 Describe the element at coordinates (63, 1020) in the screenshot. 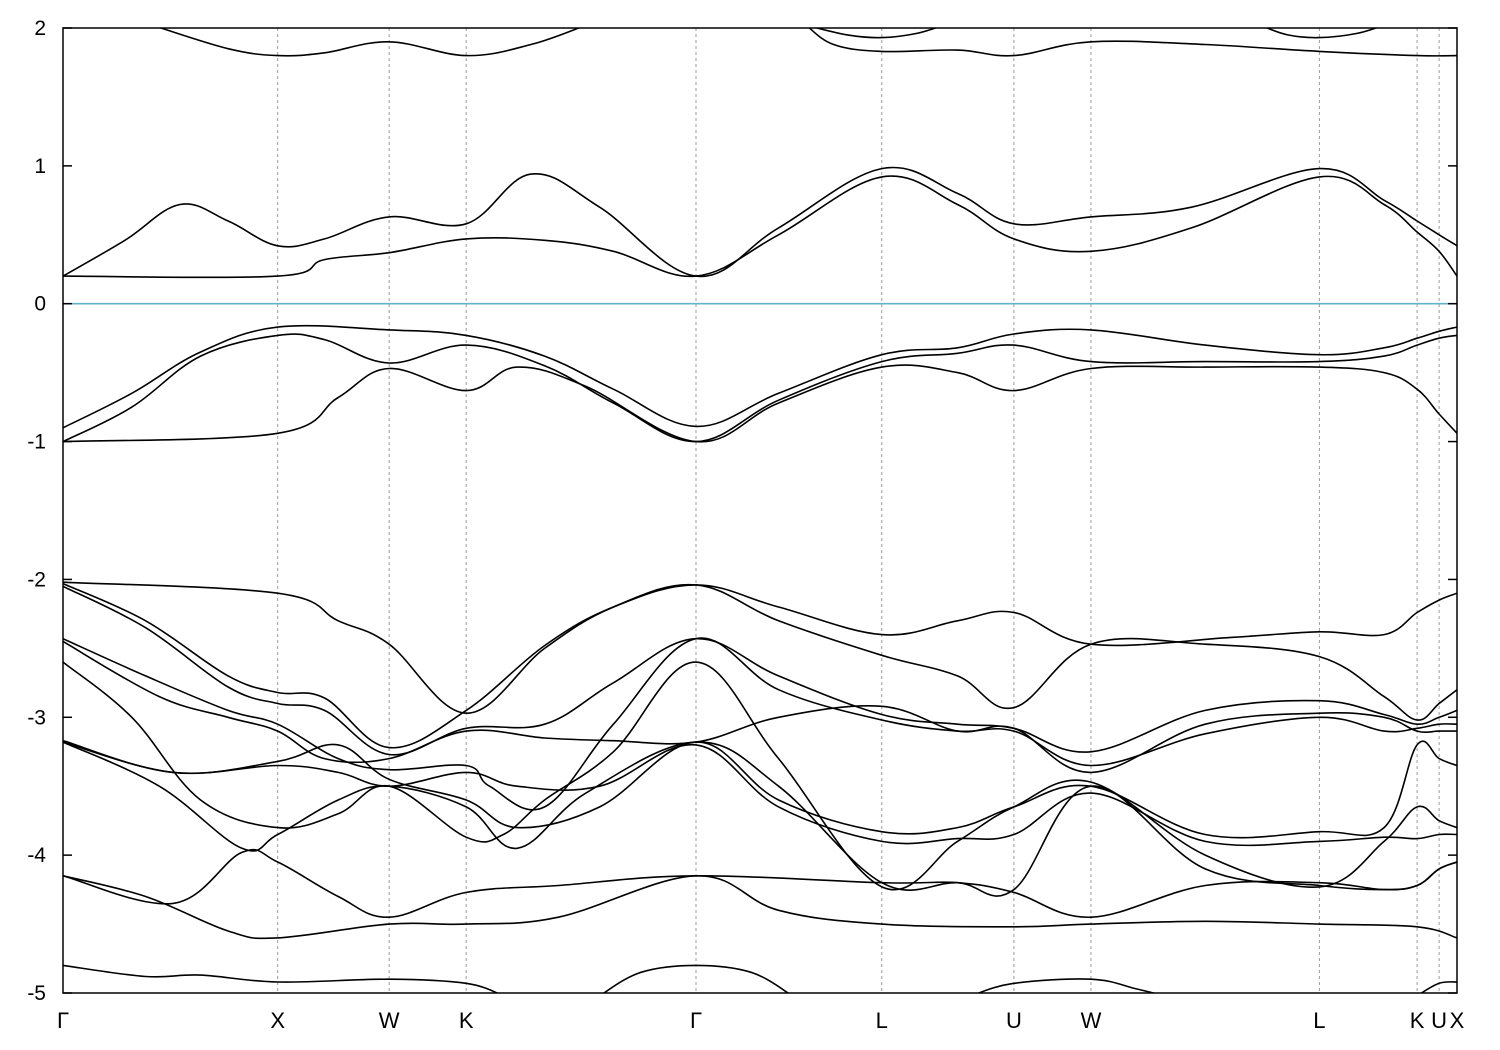

I see `kpoint-label-0: Γ` at that location.